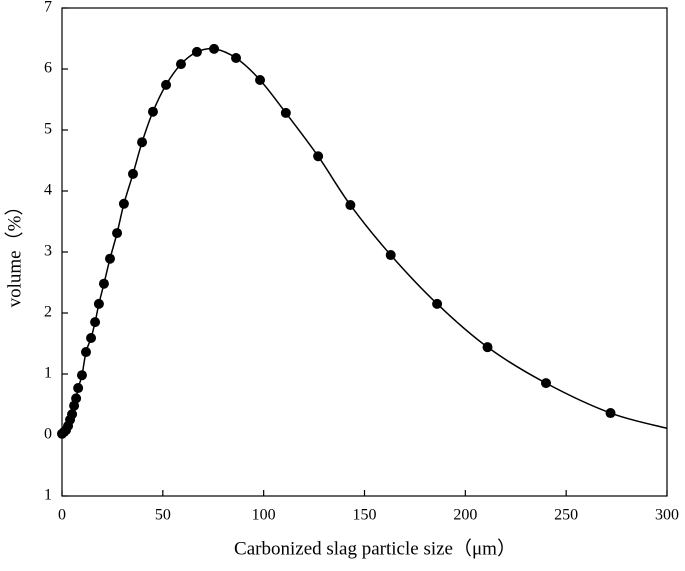  Describe the element at coordinates (667, 515) in the screenshot. I see `x-tick-label: 300` at that location.